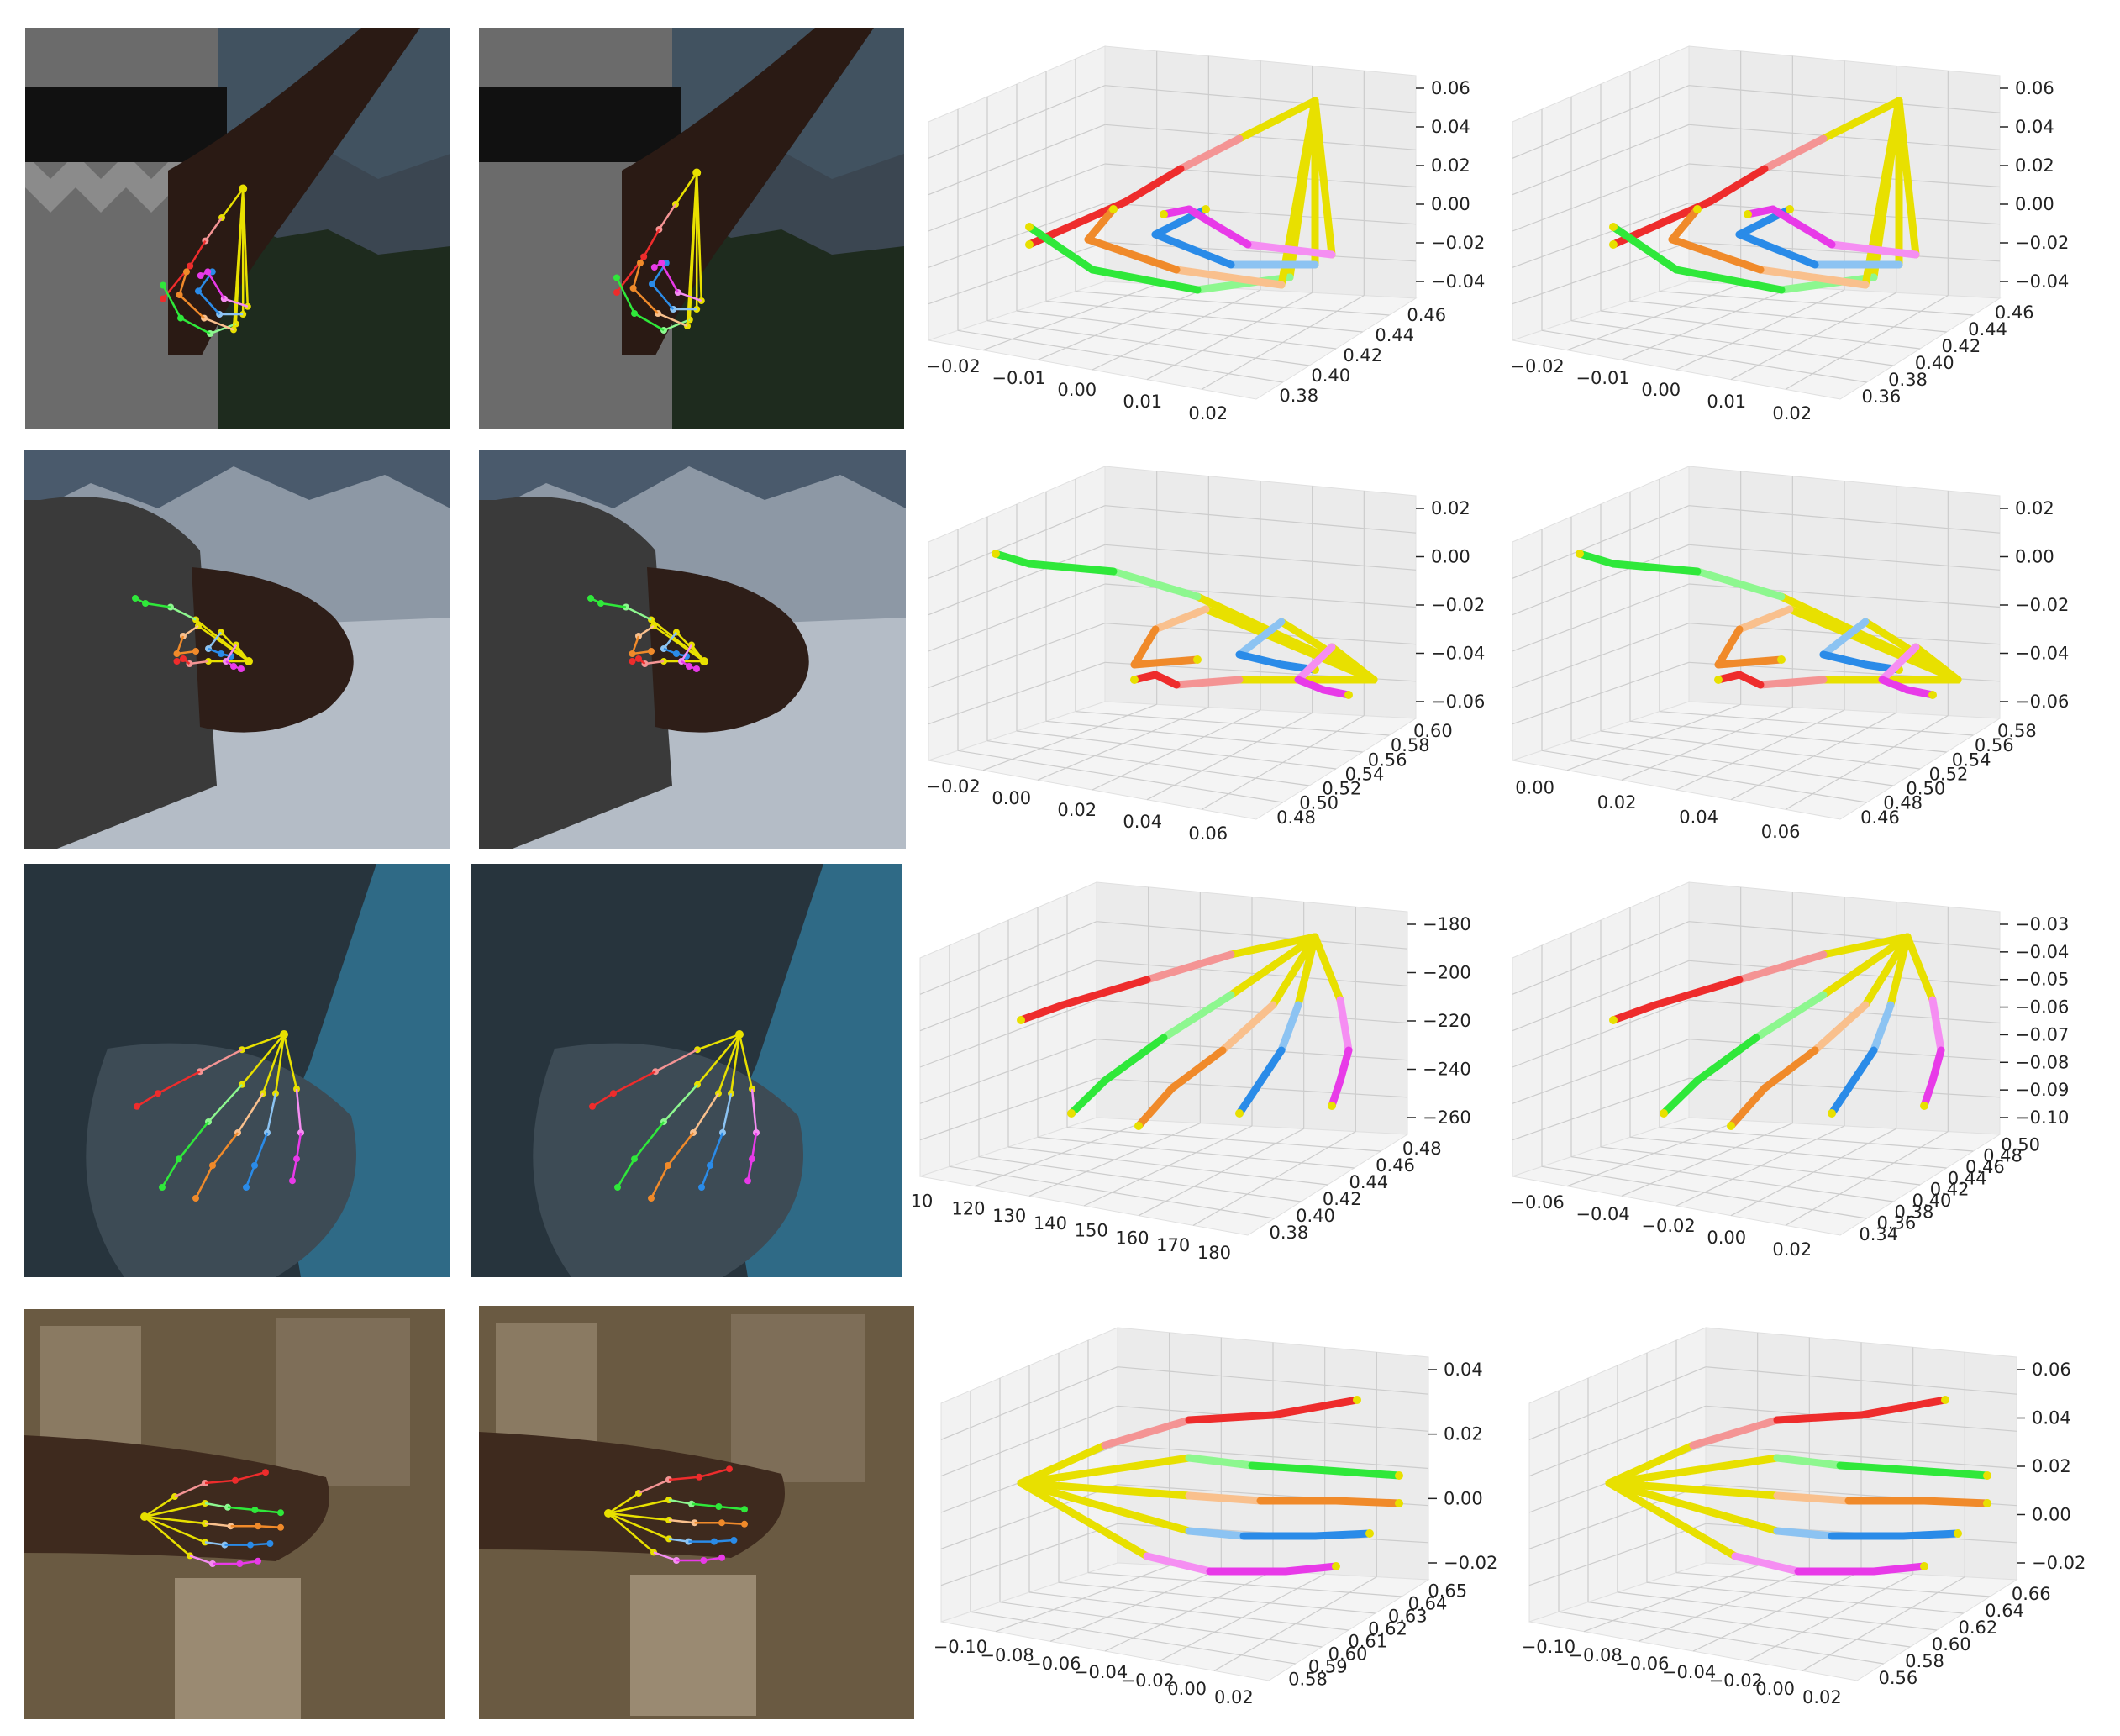  Describe the element at coordinates (1142, 822) in the screenshot. I see `x-tick-label: 0.04` at that location.